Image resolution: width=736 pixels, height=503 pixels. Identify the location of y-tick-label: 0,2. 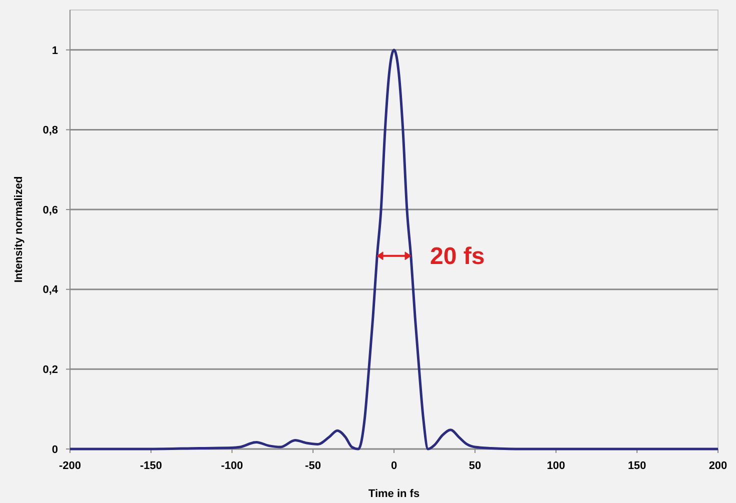
(50, 370).